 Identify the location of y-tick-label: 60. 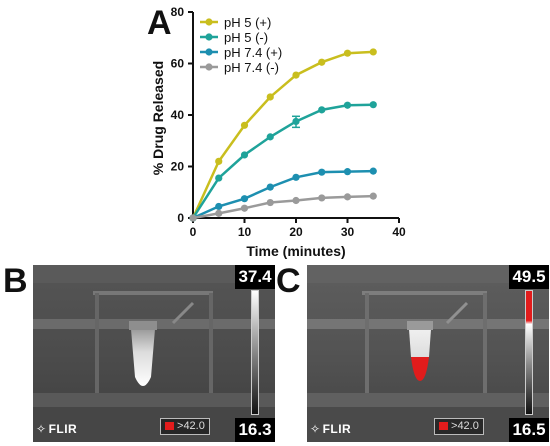
(178, 64).